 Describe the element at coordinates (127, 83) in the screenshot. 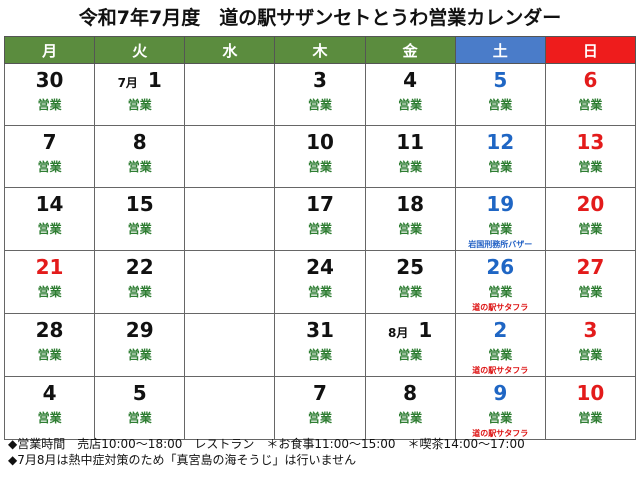

I see `month-label: 7月` at that location.